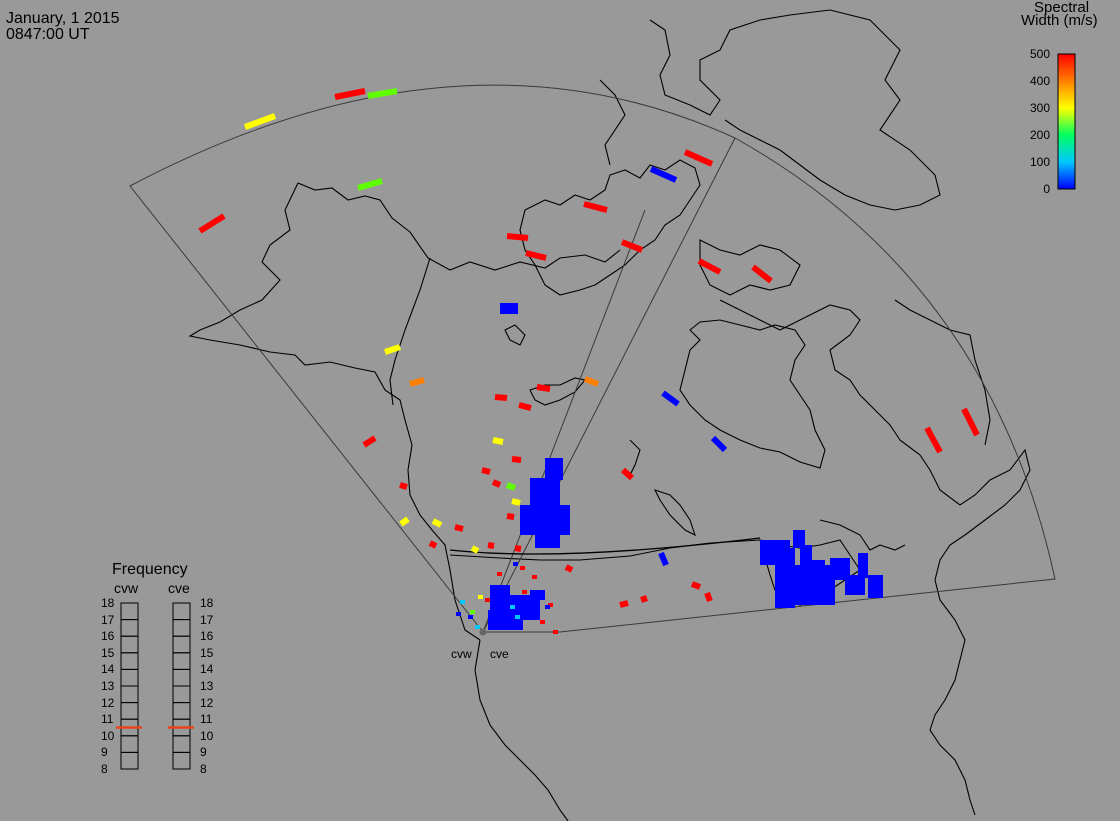 Image resolution: width=1120 pixels, height=821 pixels. I want to click on radar-label-cve: cve, so click(499, 654).